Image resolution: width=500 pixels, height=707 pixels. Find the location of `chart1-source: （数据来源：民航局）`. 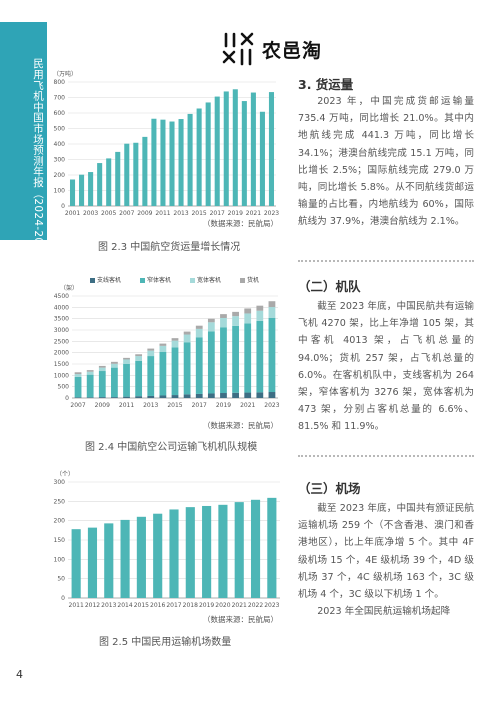

chart1-source: （数据来源：民航局） is located at coordinates (240, 223).